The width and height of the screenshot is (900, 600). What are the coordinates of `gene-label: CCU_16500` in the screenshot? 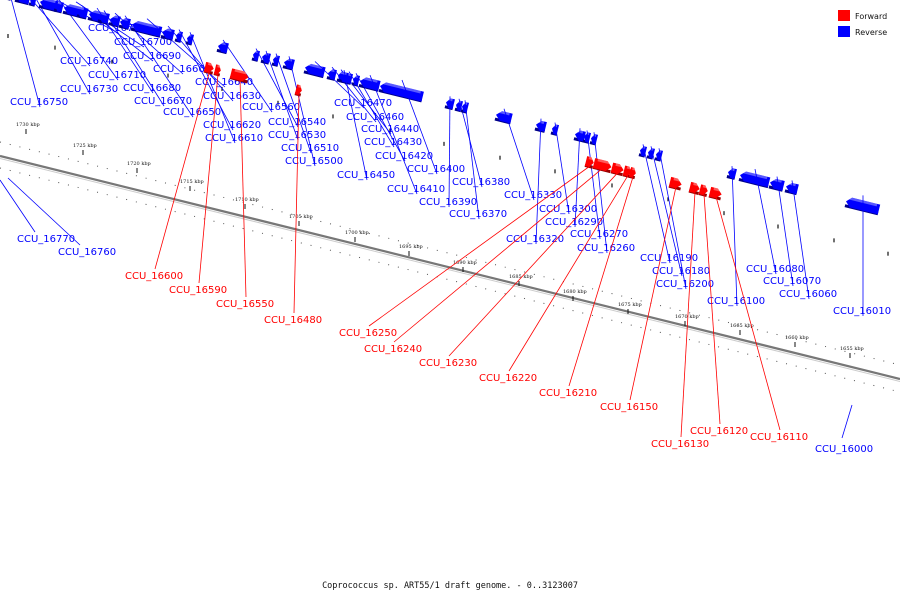 It's located at (314, 161).